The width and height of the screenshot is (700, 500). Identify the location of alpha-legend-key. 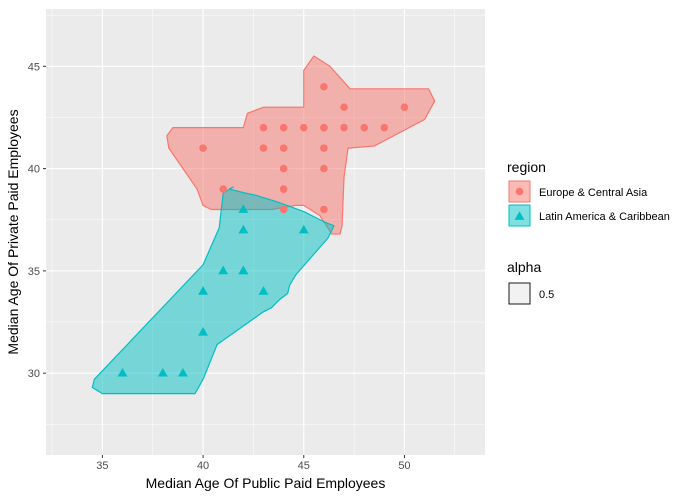
(519, 293).